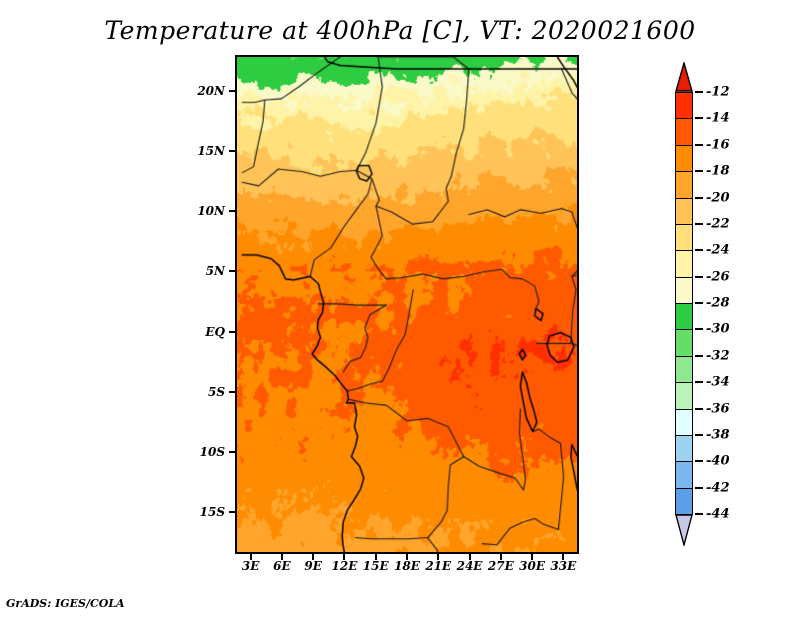 The width and height of the screenshot is (800, 618). Describe the element at coordinates (718, 250) in the screenshot. I see `colorbar-tick-label: -24` at that location.